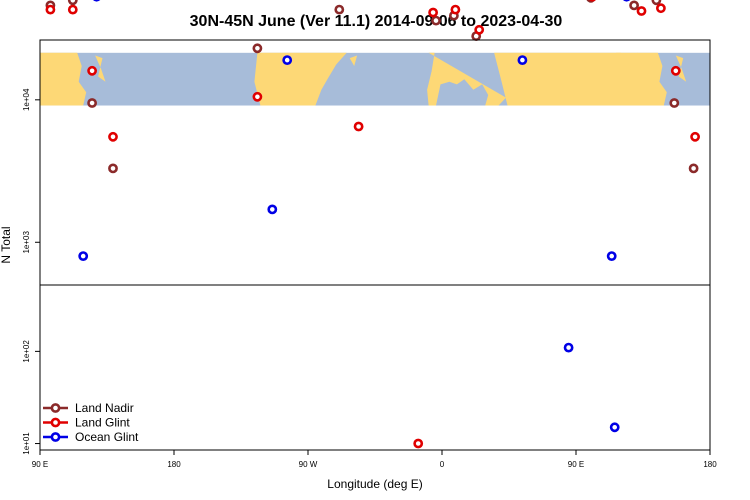 This screenshot has width=750, height=500. What do you see at coordinates (107, 437) in the screenshot?
I see `legend-label-ocean-glint: Ocean Glint` at bounding box center [107, 437].